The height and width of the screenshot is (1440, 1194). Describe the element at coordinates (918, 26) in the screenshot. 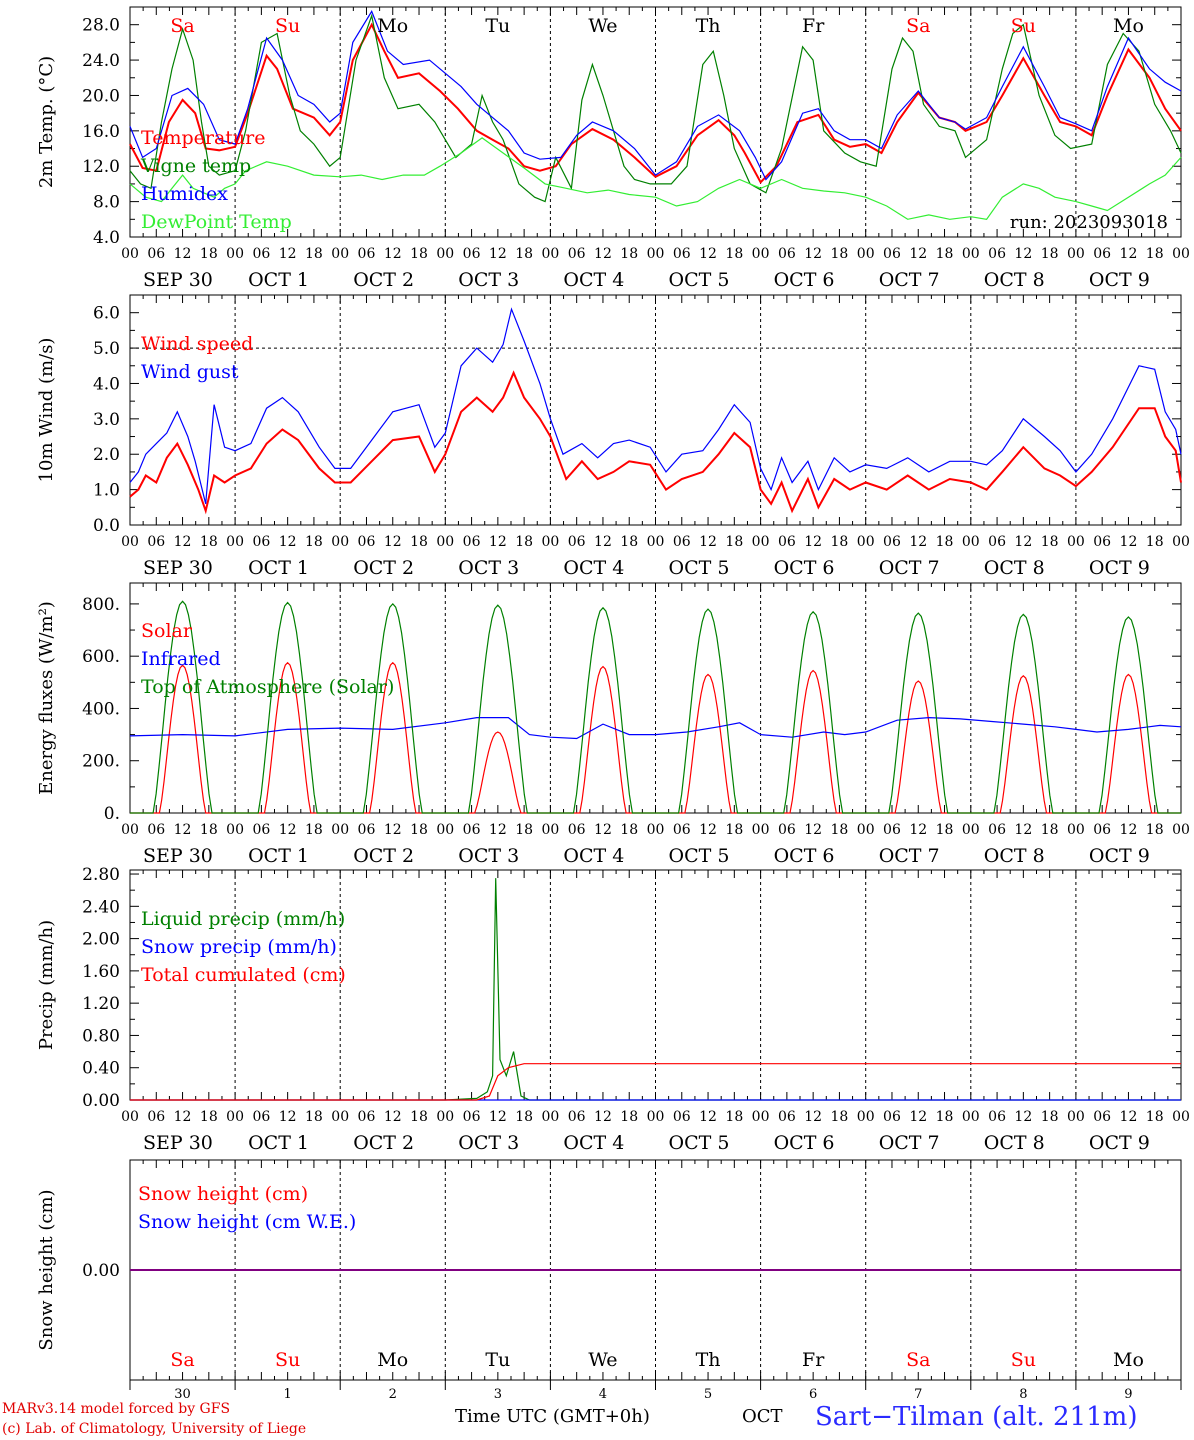

I see `day-name-top: Sa` at that location.